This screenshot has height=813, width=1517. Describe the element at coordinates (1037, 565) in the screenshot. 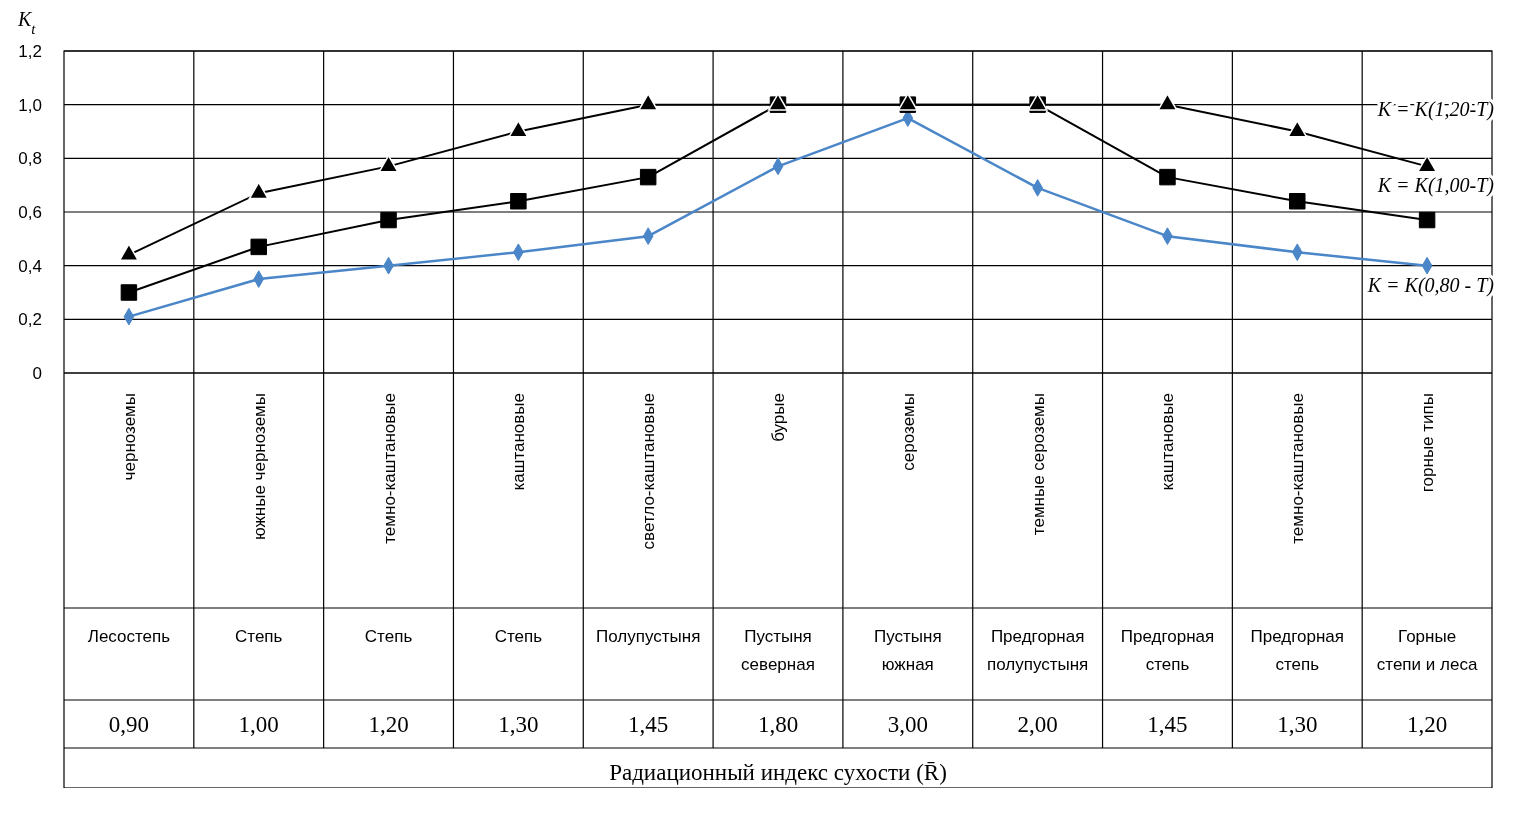

I see `category-label: темные сероземы Предгорная полупустыня 2,00` at that location.